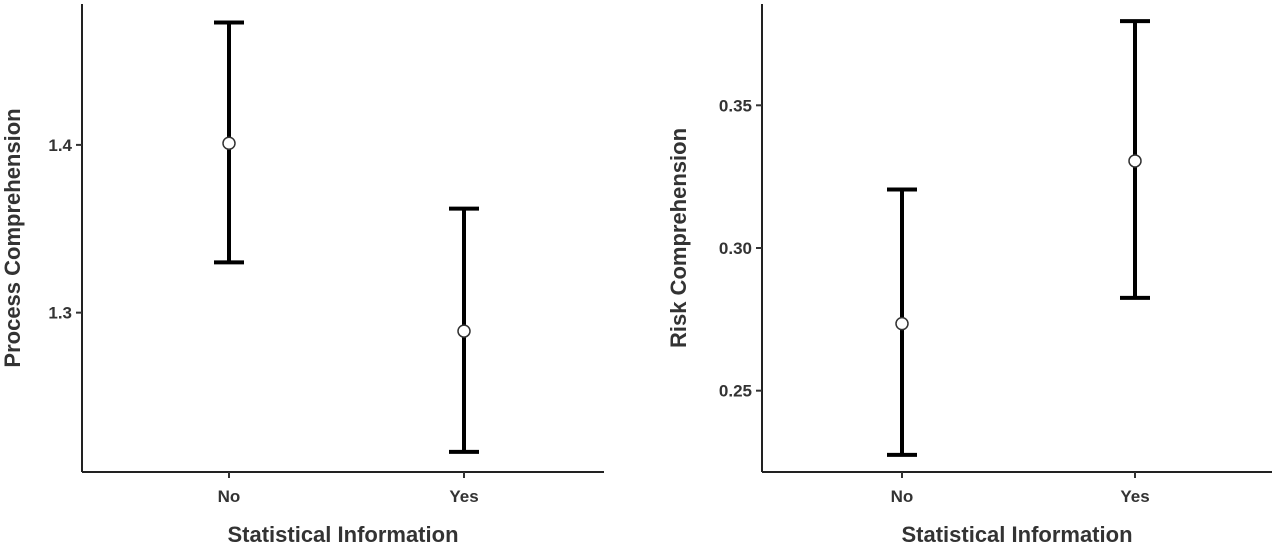 The width and height of the screenshot is (1280, 550). What do you see at coordinates (60, 313) in the screenshot?
I see `y-tick-label: 1.3` at bounding box center [60, 313].